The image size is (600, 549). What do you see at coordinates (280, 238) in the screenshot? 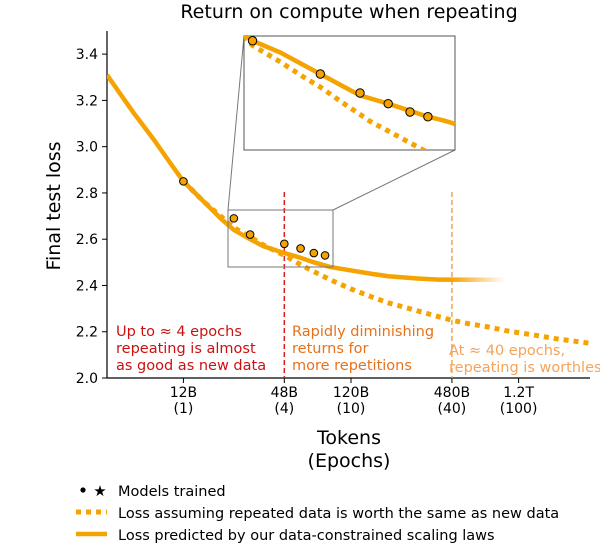
I see `zoom-region-box` at bounding box center [280, 238].